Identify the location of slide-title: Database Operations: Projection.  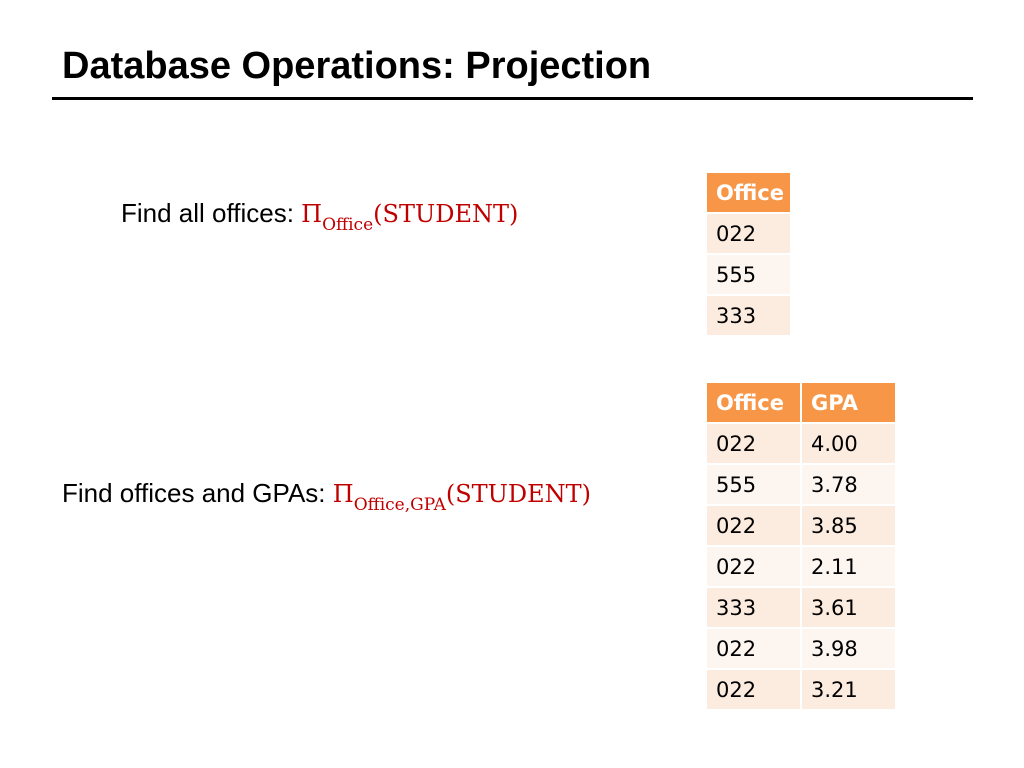
(357, 66).